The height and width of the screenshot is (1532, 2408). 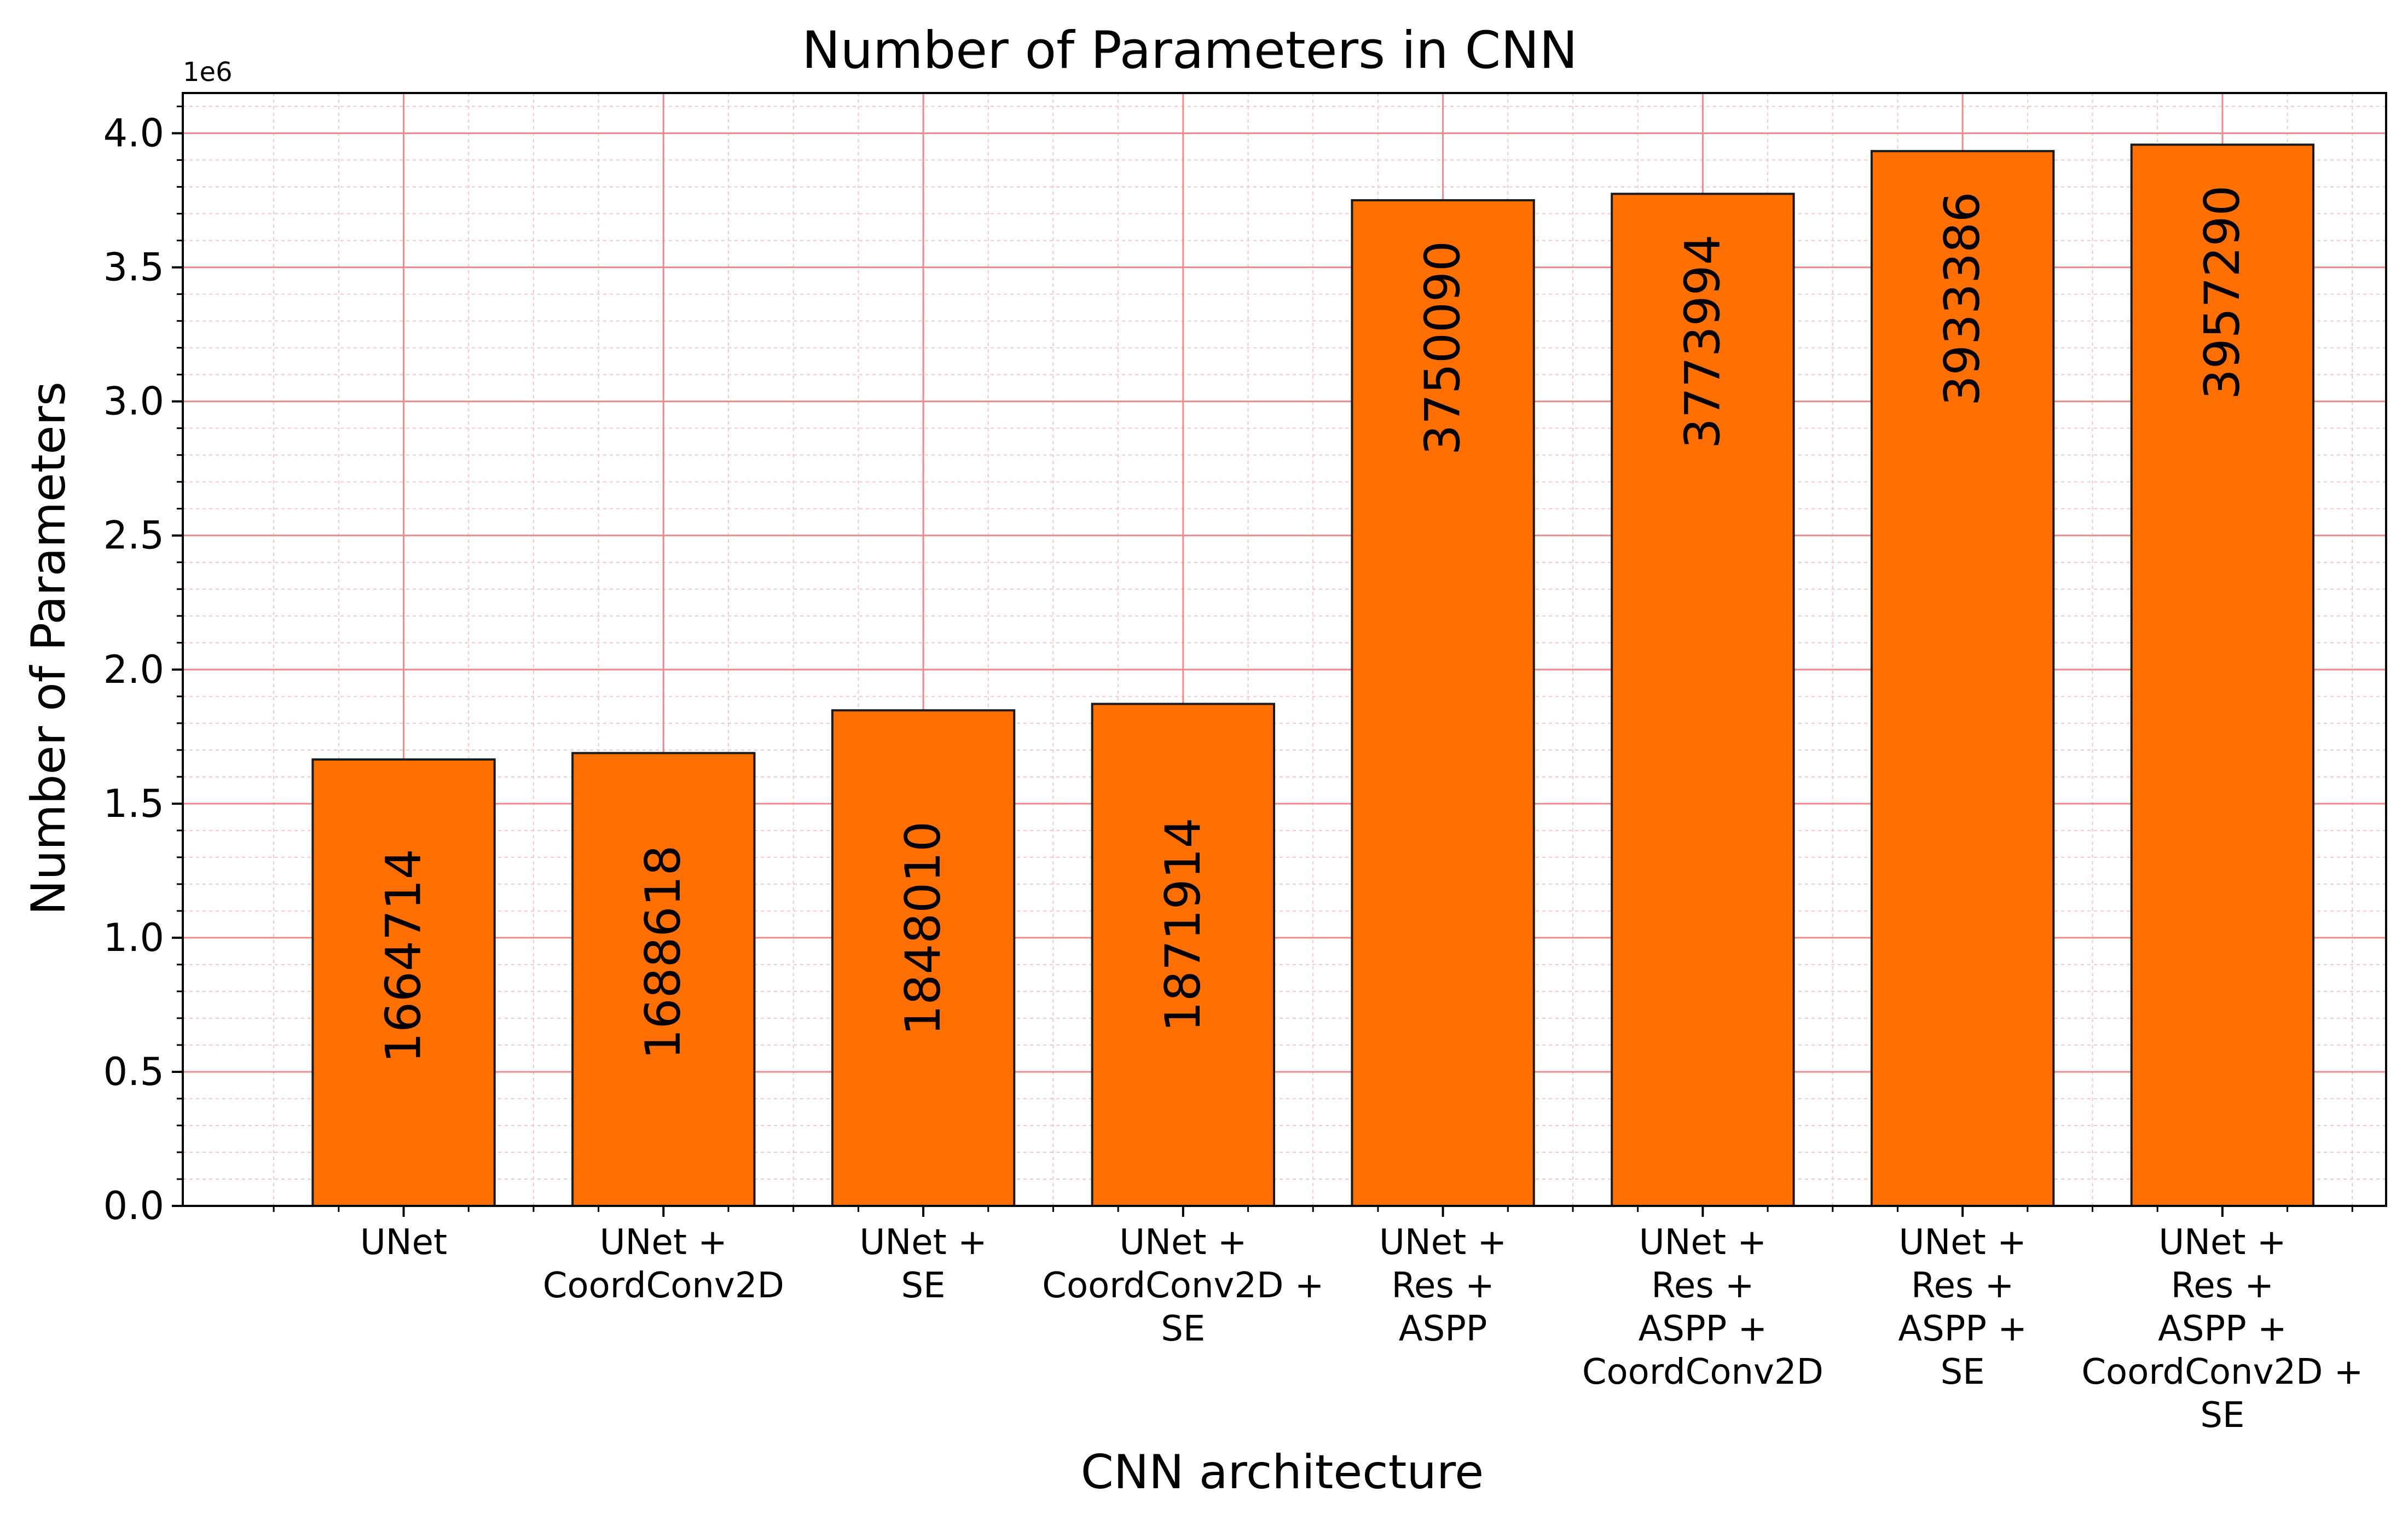 What do you see at coordinates (1702, 341) in the screenshot?
I see `bar-value-label: 3773994` at bounding box center [1702, 341].